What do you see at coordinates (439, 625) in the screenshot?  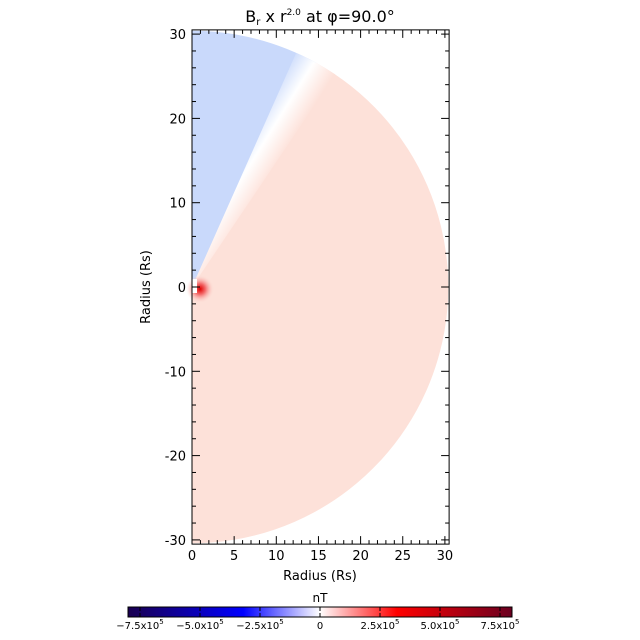 I see `colorbar-tick-label: 5.0x10⁵` at bounding box center [439, 625].